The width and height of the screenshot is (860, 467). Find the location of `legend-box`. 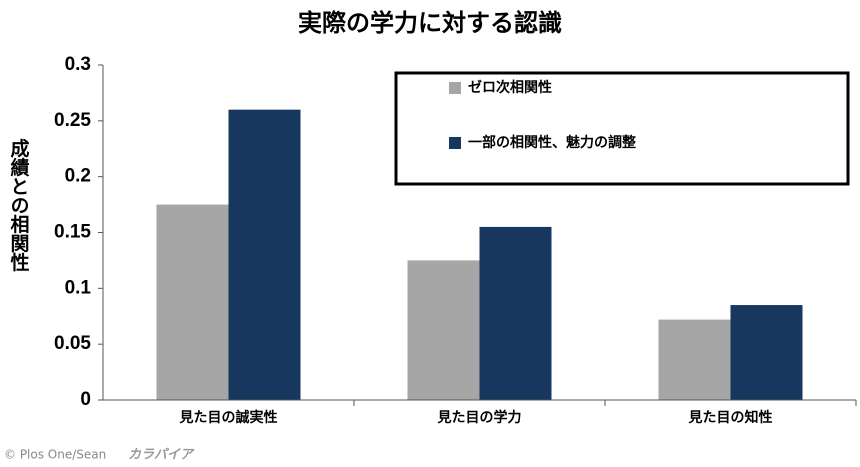

legend-box is located at coordinates (622, 128).